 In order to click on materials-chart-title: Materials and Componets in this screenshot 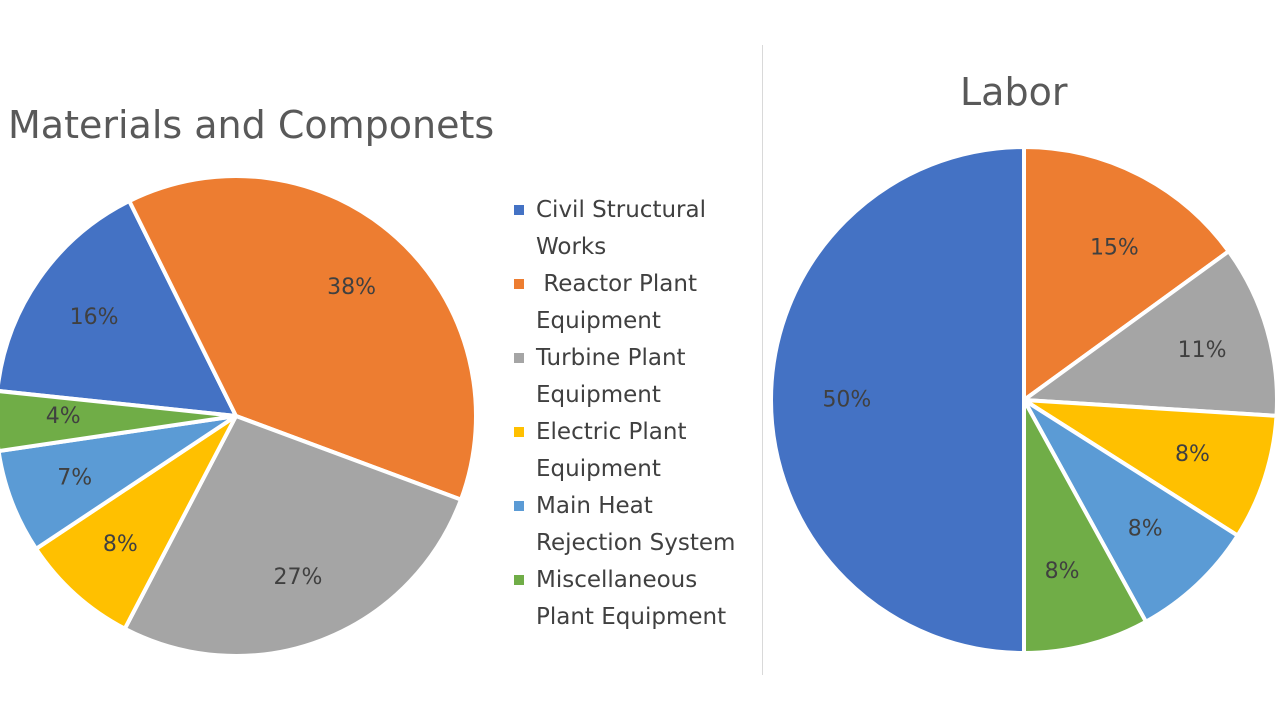, I will do `click(251, 125)`.